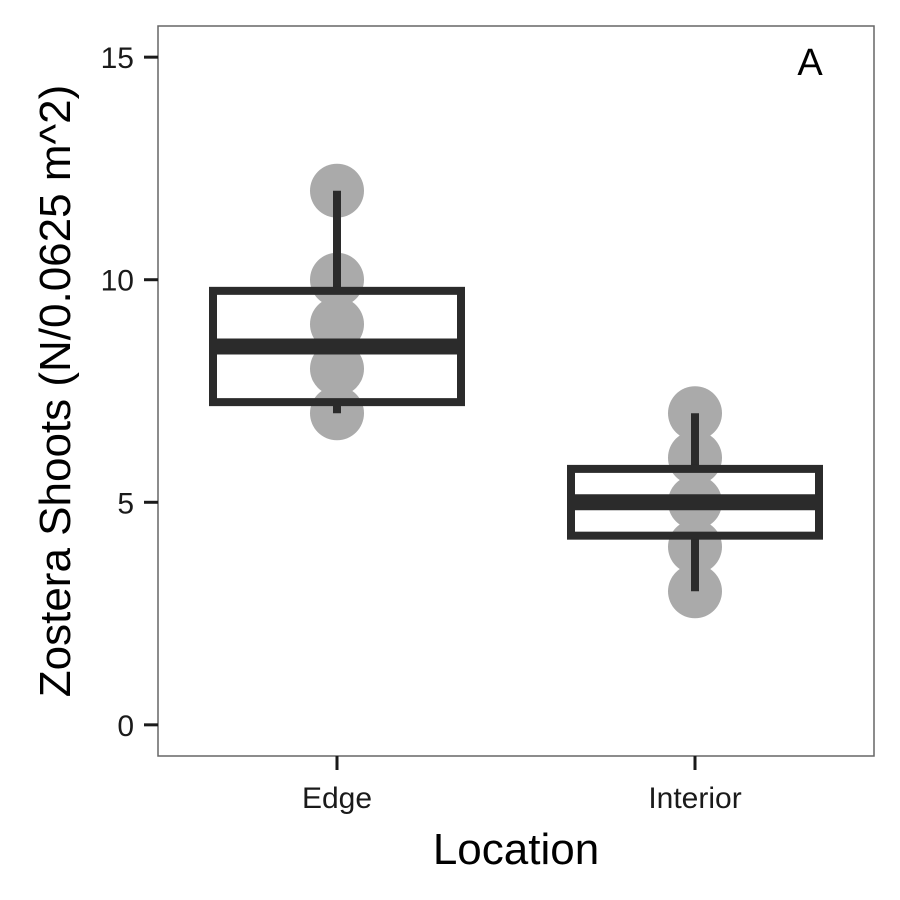 The height and width of the screenshot is (900, 900). Describe the element at coordinates (337, 798) in the screenshot. I see `x-tick-label: Edge` at that location.